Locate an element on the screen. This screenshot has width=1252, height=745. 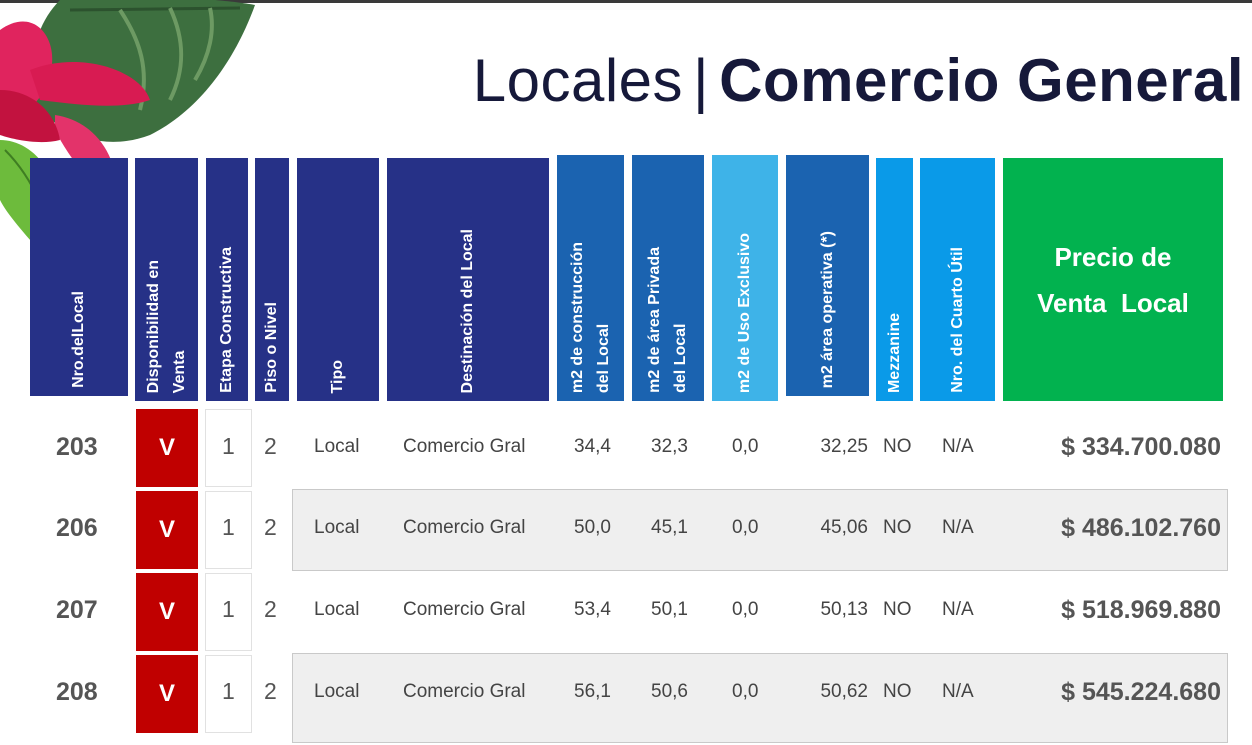
header-destinacion: Destinación del Local is located at coordinates (468, 279).